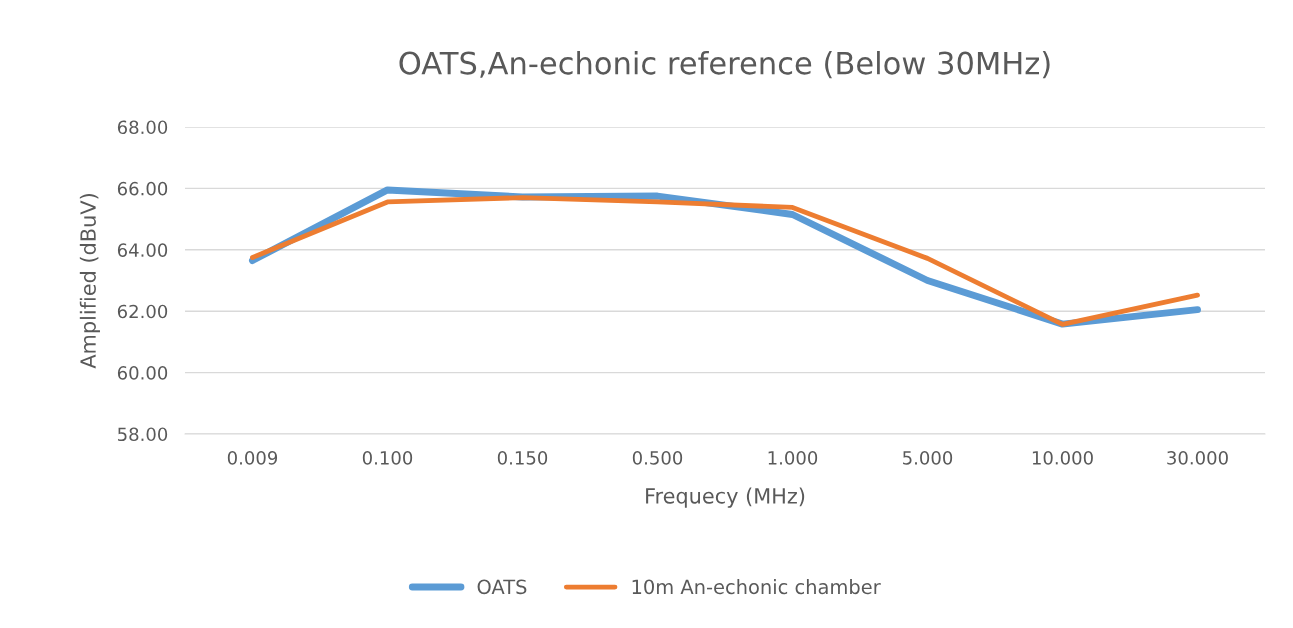 This screenshot has height=628, width=1293. Describe the element at coordinates (89, 281) in the screenshot. I see `y-axis-title: Amplified (dBuV)` at that location.